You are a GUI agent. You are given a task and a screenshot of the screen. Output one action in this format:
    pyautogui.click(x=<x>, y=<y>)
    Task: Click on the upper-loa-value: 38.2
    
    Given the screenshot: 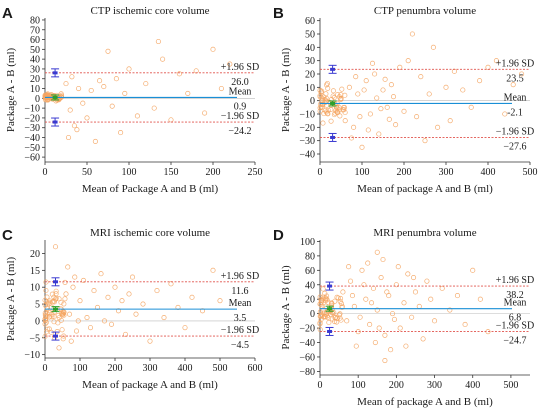 What is the action you would take?
    pyautogui.click(x=515, y=295)
    